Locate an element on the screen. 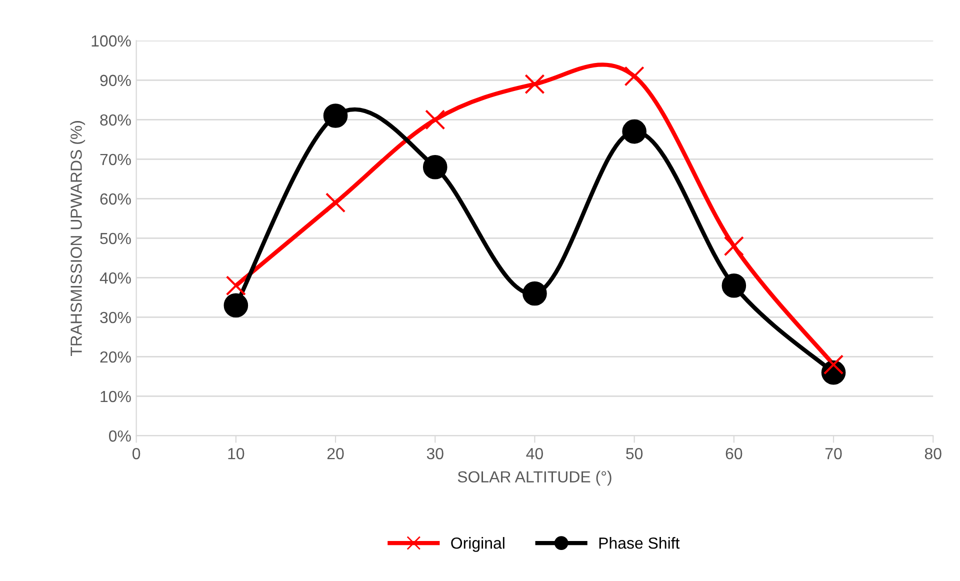  y-tick-label: 40% is located at coordinates (115, 278).